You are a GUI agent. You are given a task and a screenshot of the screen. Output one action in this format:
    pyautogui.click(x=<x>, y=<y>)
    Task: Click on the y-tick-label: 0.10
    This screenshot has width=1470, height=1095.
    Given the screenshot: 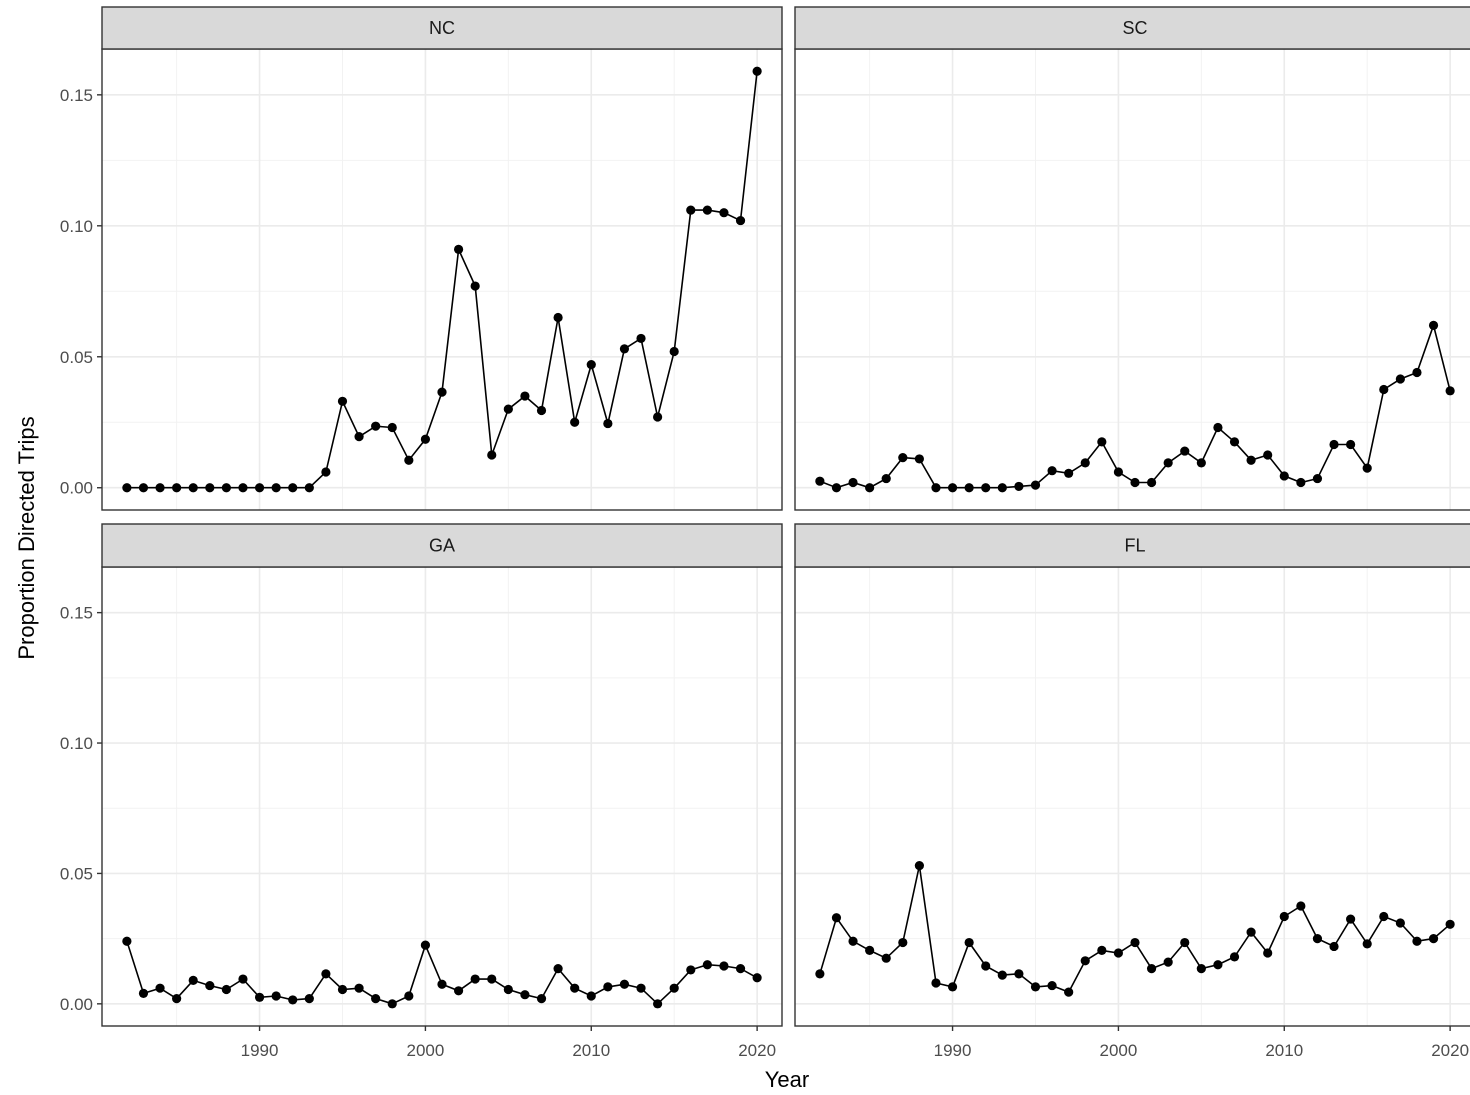 What is the action you would take?
    pyautogui.click(x=76, y=226)
    